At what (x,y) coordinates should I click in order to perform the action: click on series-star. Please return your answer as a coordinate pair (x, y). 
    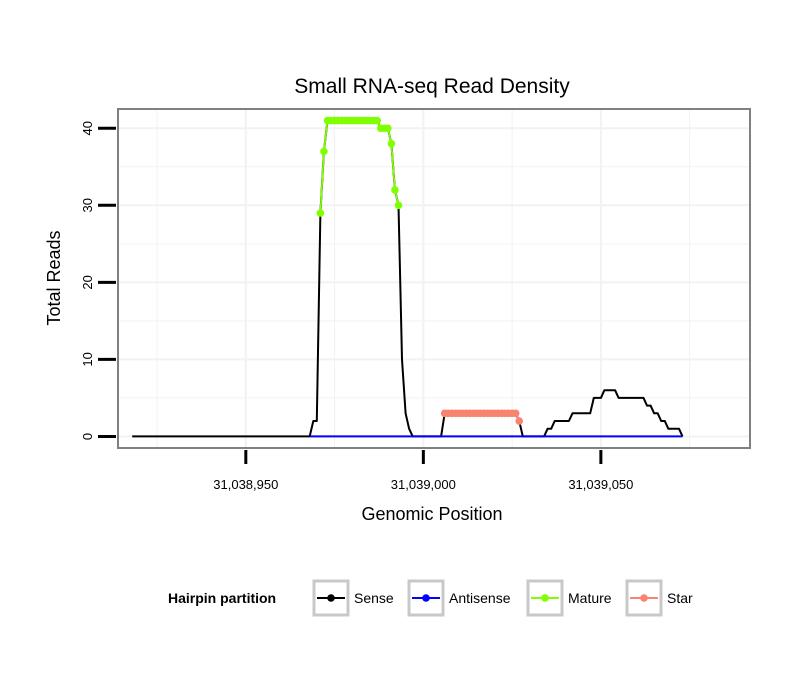
    Looking at the image, I should click on (482, 417).